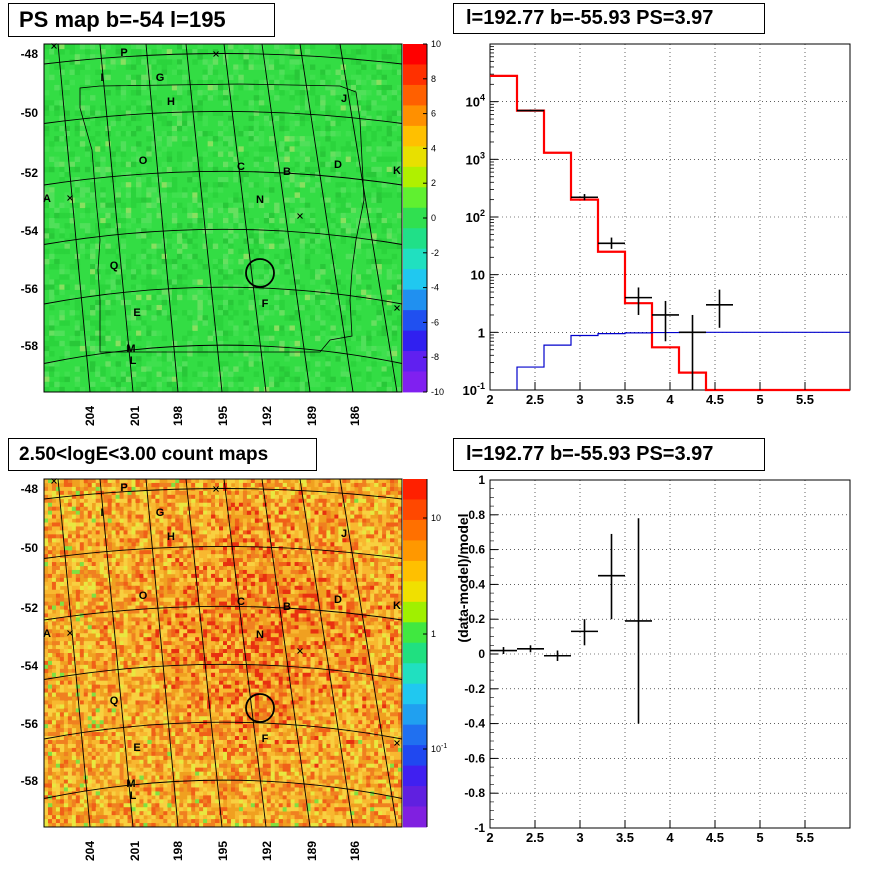  Describe the element at coordinates (136, 313) in the screenshot. I see `source-label: E` at that location.